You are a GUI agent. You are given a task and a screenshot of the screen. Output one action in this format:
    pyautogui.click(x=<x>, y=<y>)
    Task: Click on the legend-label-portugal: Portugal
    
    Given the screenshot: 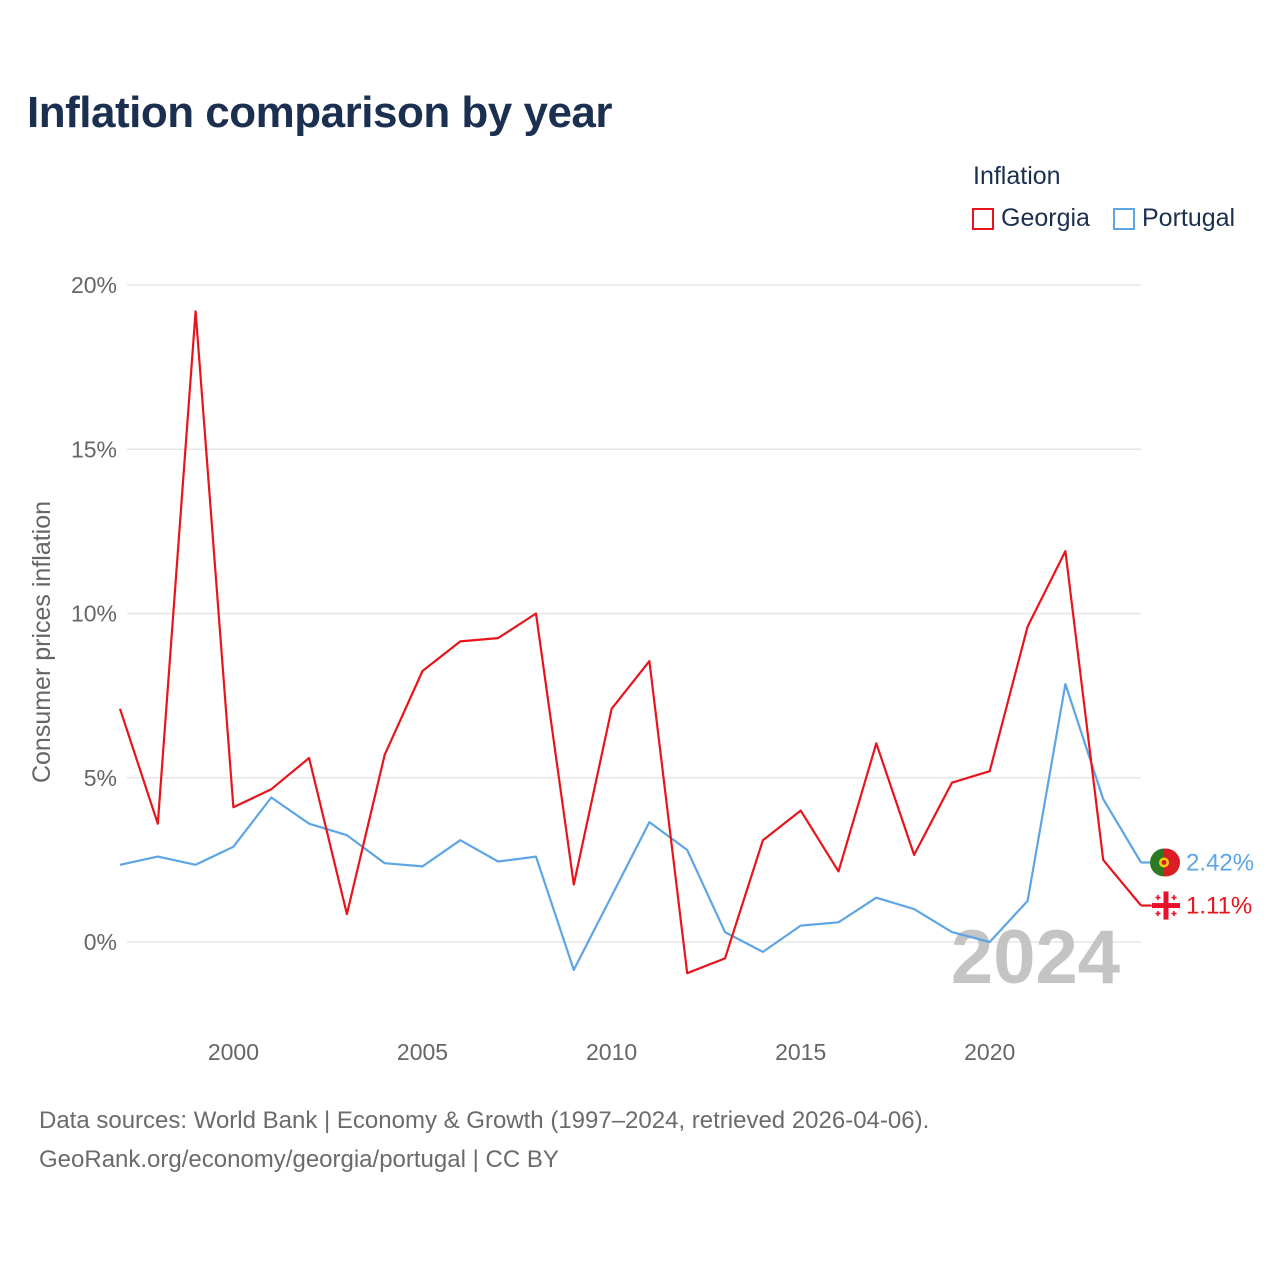 What is the action you would take?
    pyautogui.click(x=1189, y=218)
    